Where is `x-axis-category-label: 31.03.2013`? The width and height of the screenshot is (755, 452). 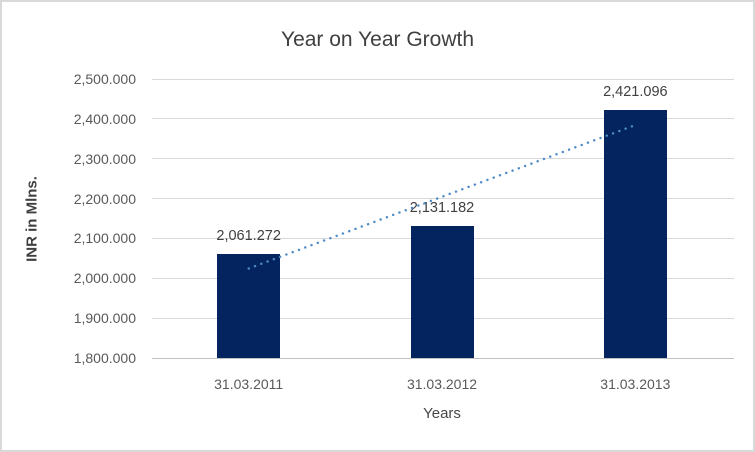
x-axis-category-label: 31.03.2013 is located at coordinates (635, 384).